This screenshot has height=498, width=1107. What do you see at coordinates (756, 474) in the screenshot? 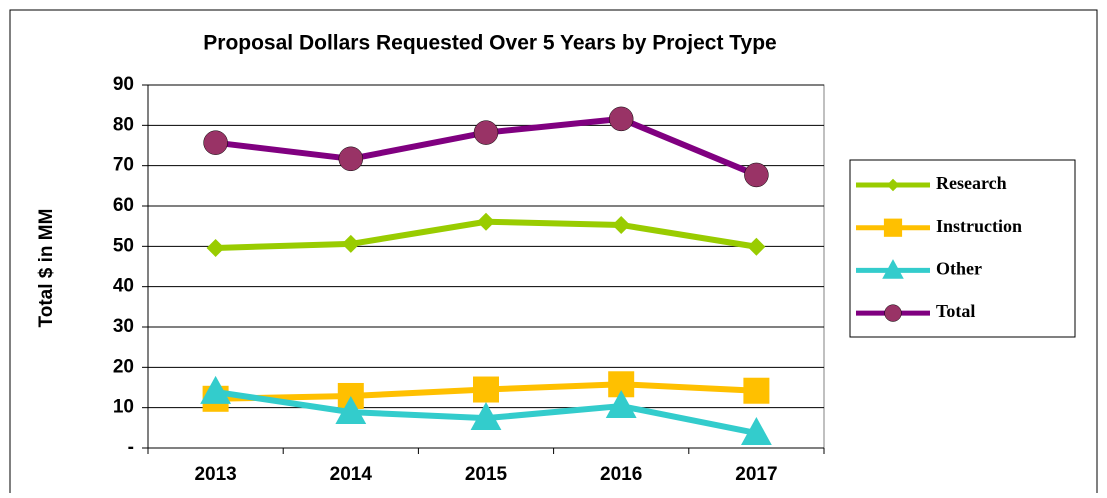
I see `x-tick-label: 2017` at bounding box center [756, 474].